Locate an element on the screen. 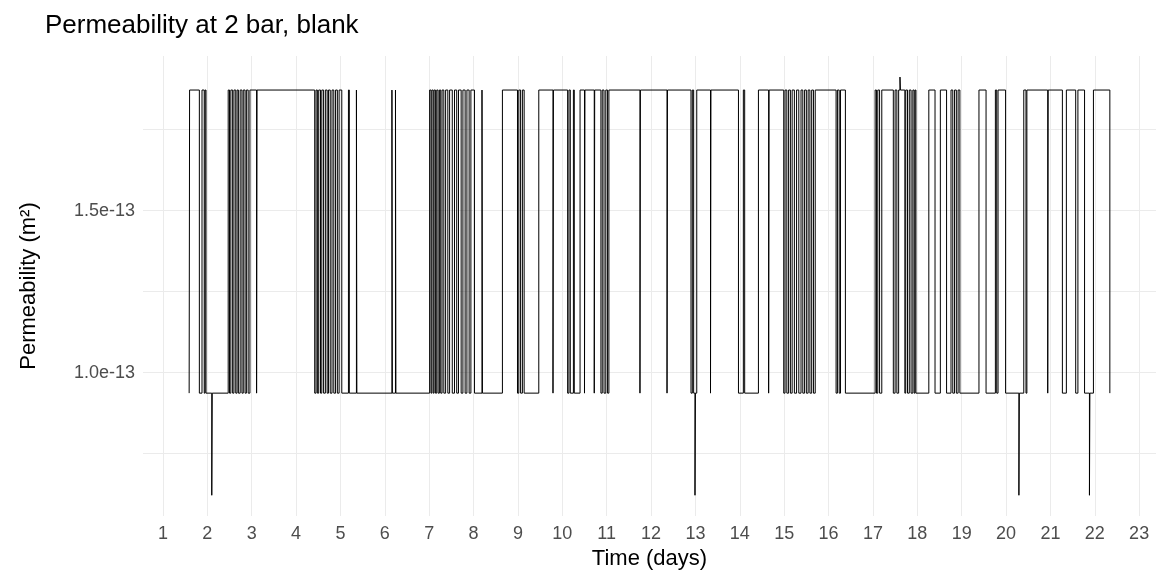 The width and height of the screenshot is (1161, 587). y-tick-label: 1.5e-13 is located at coordinates (104, 209).